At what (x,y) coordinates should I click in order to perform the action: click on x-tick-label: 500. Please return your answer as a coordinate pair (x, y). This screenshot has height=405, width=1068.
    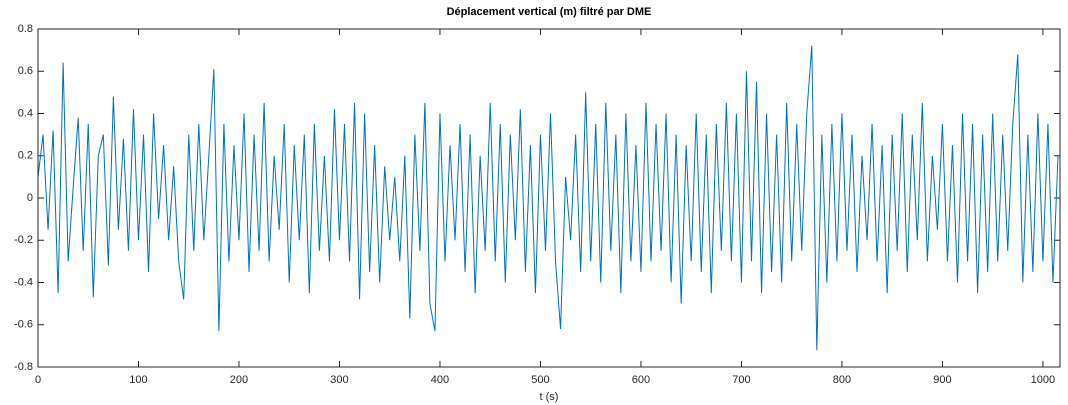
    Looking at the image, I should click on (540, 380).